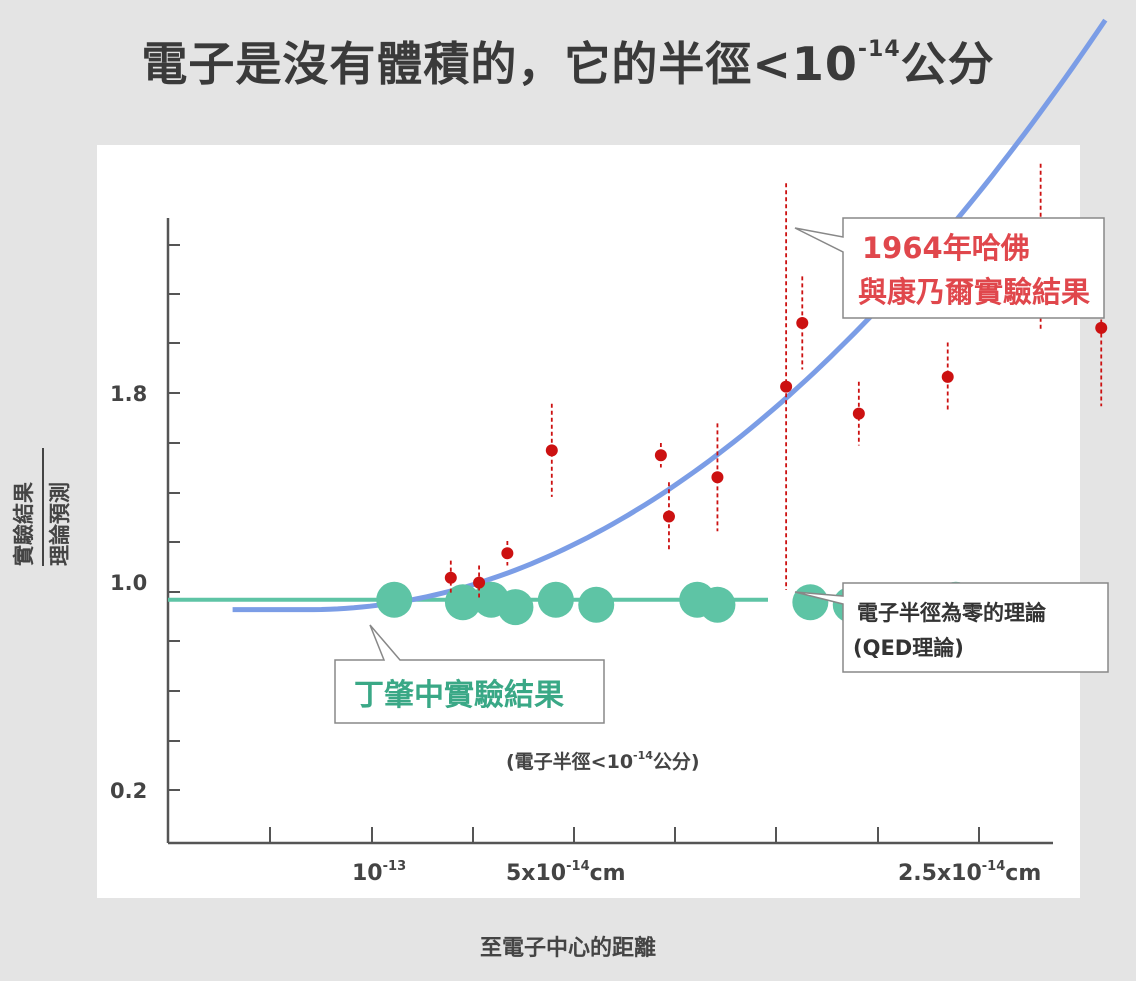  Describe the element at coordinates (949, 268) in the screenshot. I see `callout-harvard: 1964年哈佛 與康乃爾實驗結果` at that location.